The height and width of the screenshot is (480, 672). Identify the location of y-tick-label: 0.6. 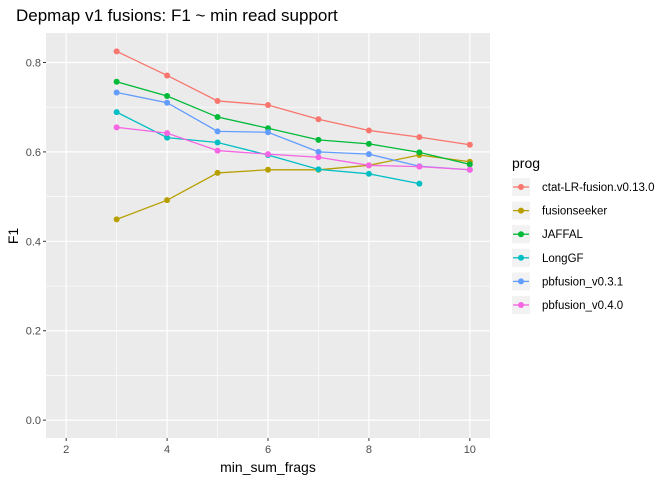
(33, 153).